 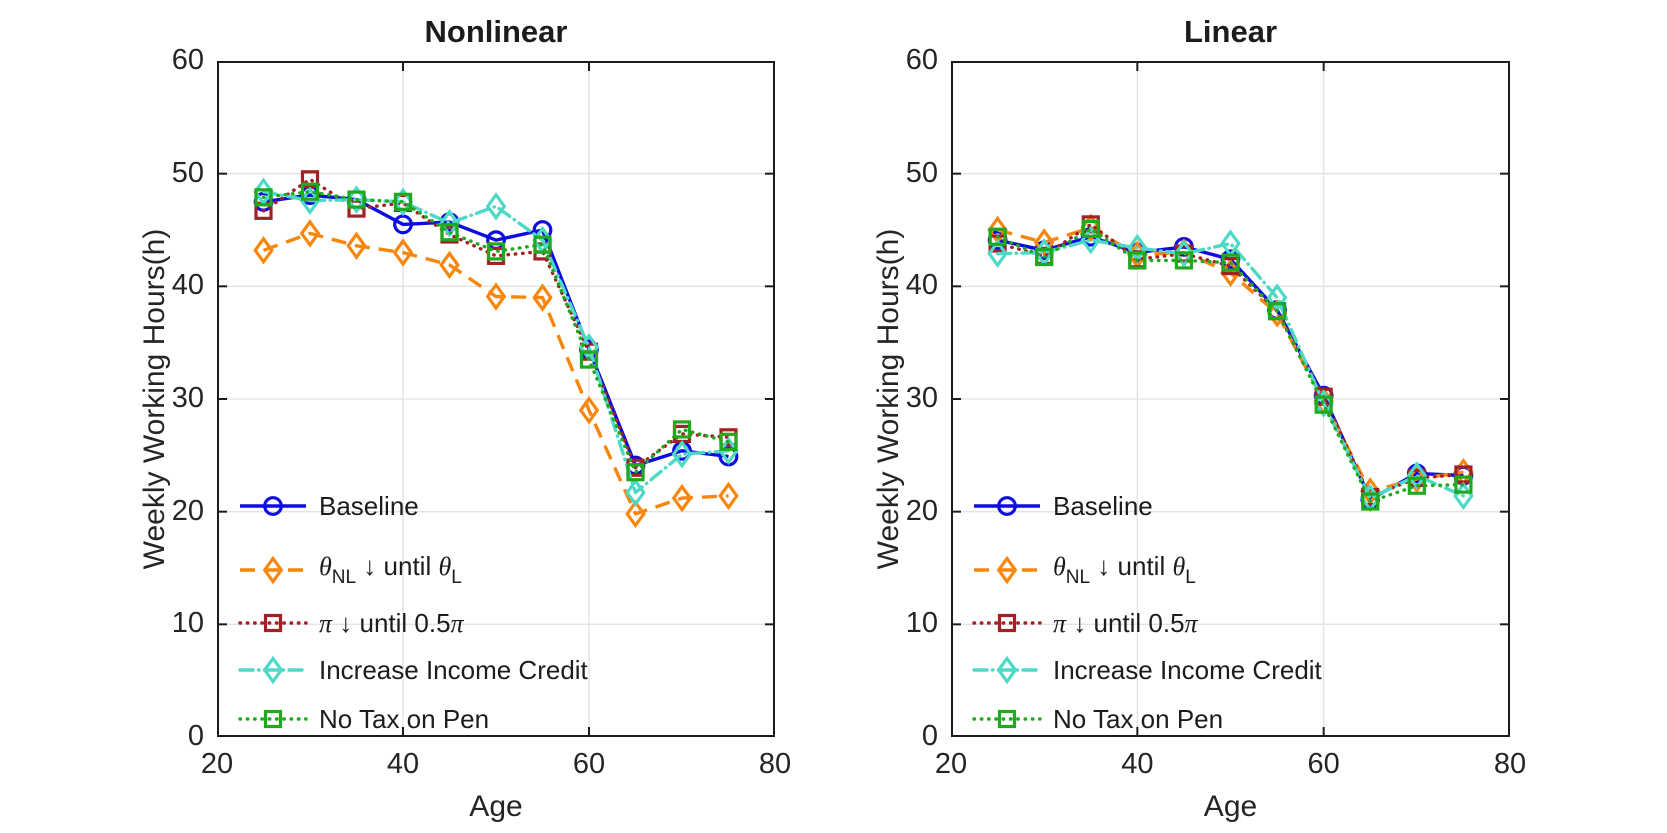 I want to click on legend-item: Baseline, so click(x=328, y=506).